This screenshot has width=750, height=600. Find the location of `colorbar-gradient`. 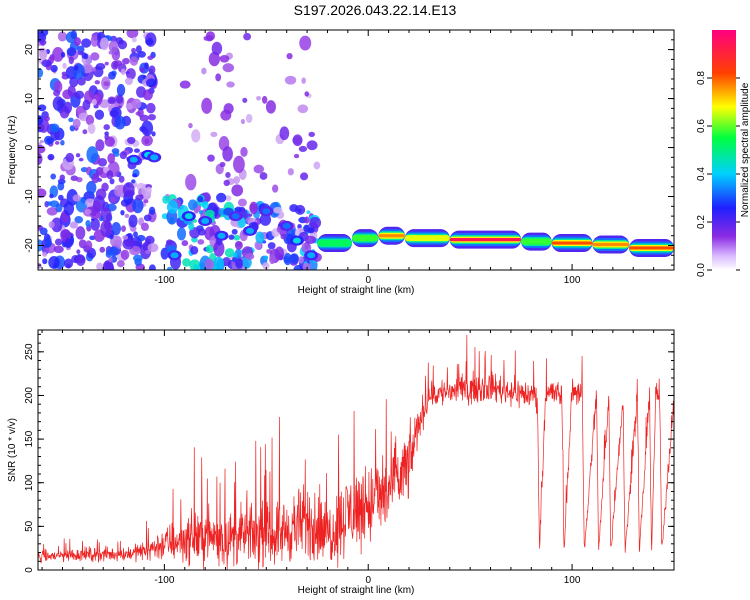

colorbar-gradient is located at coordinates (724, 150).